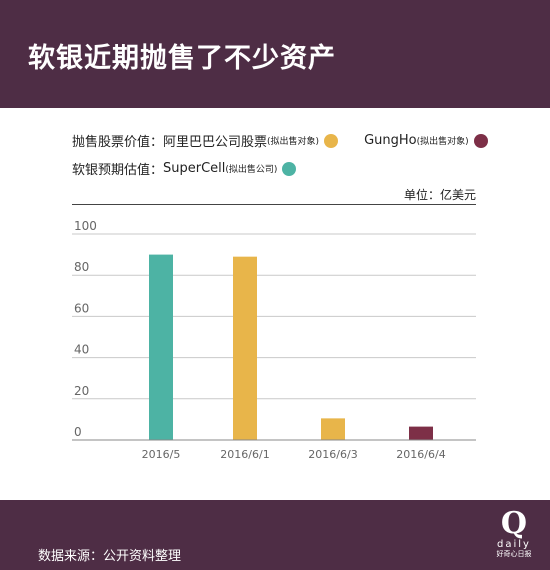 This screenshot has height=570, width=550. I want to click on legend-label-gungho: GungHo, so click(390, 140).